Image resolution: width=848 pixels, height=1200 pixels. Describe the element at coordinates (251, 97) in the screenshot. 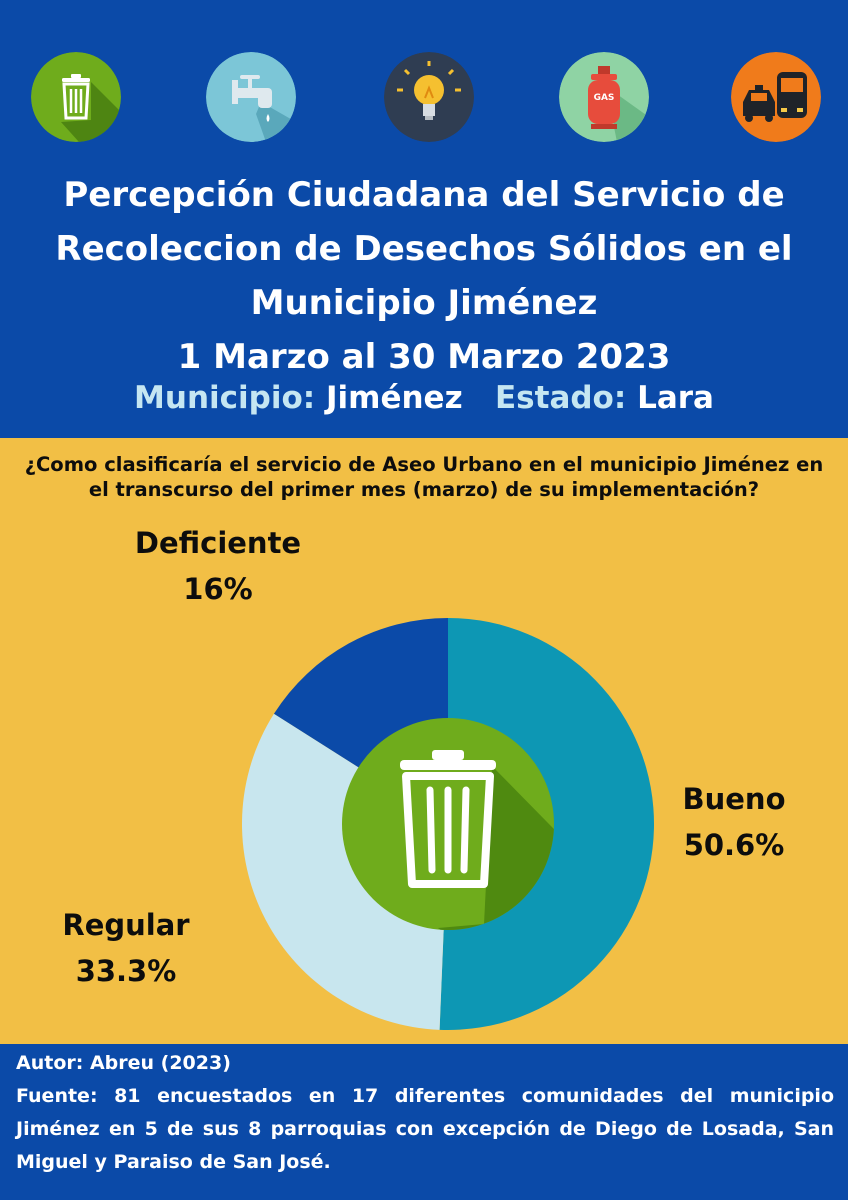

I see `water-faucet-icon` at that location.